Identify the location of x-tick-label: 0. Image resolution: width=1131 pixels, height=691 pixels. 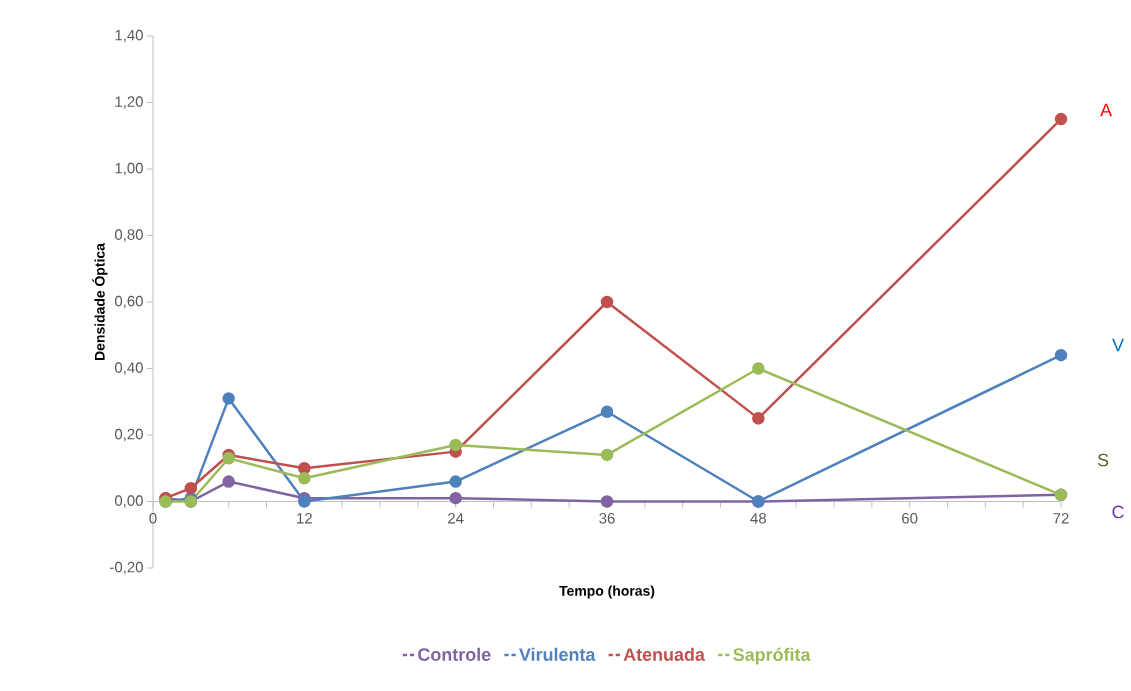
(153, 518).